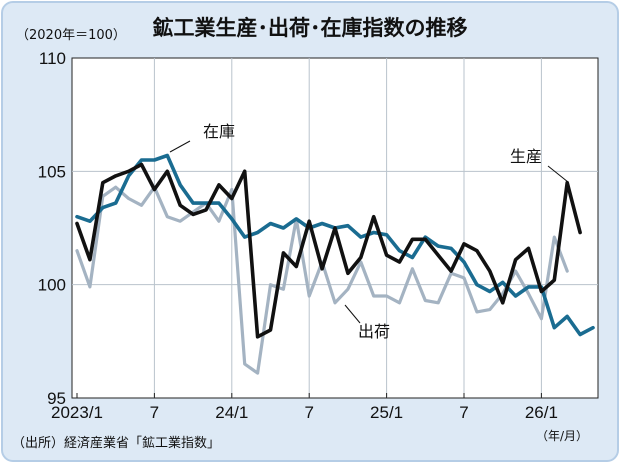 This screenshot has width=620, height=463. Describe the element at coordinates (52, 58) in the screenshot. I see `y-tick-label: 110` at that location.